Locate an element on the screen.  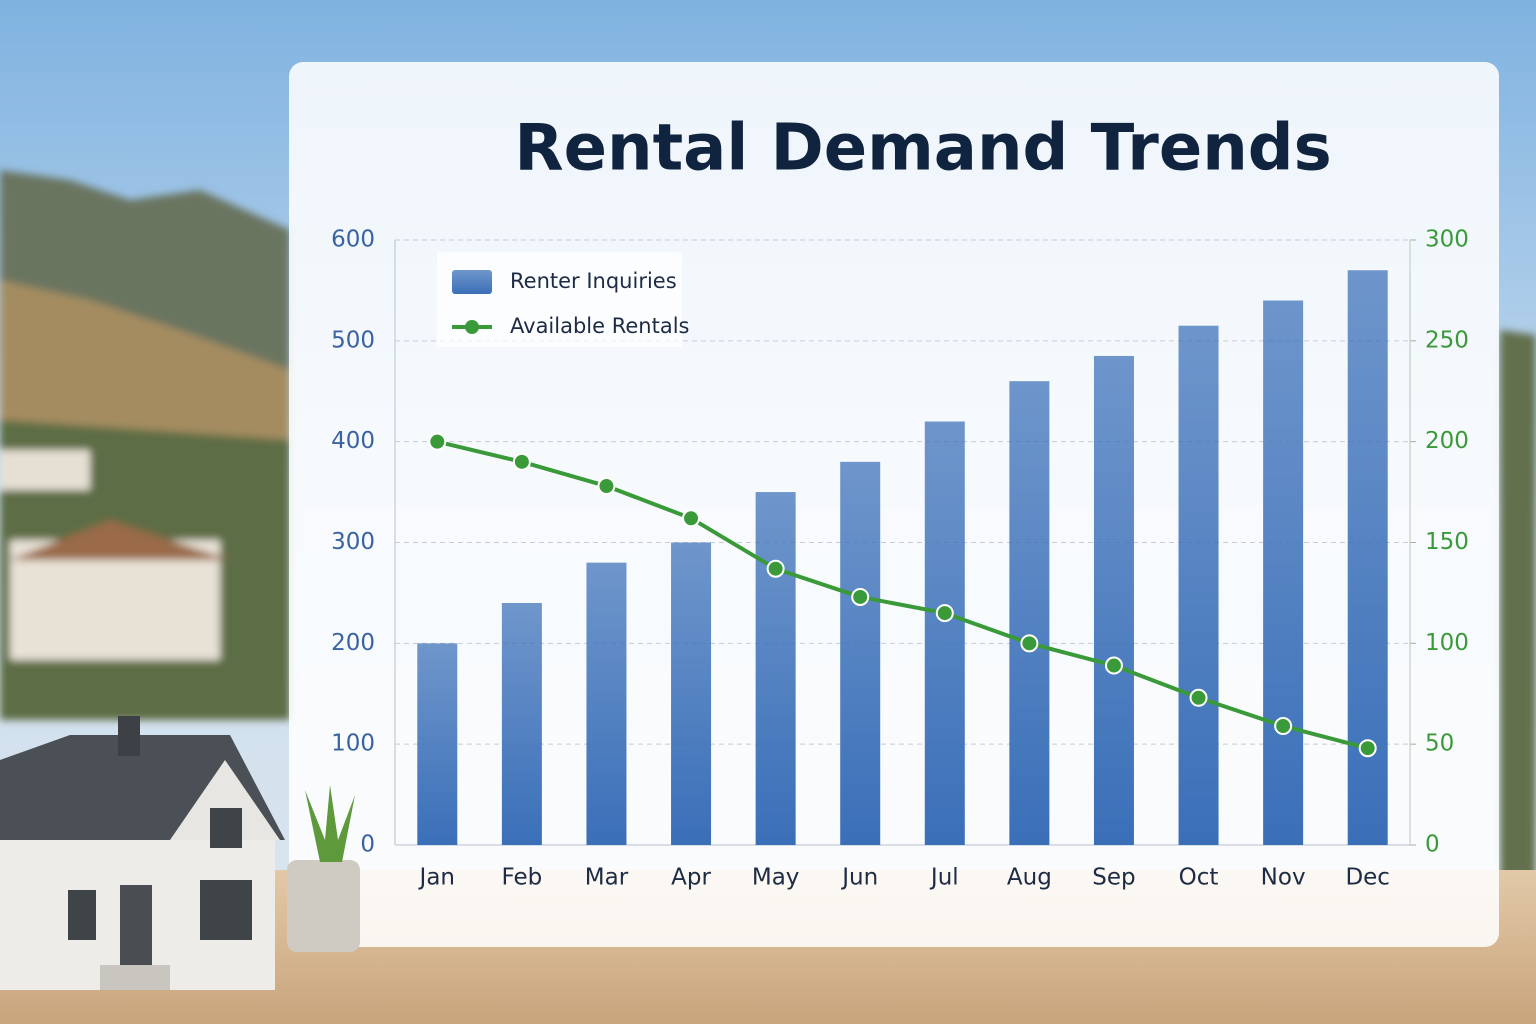
chart-title: Rental Demand Trends is located at coordinates (922, 149).